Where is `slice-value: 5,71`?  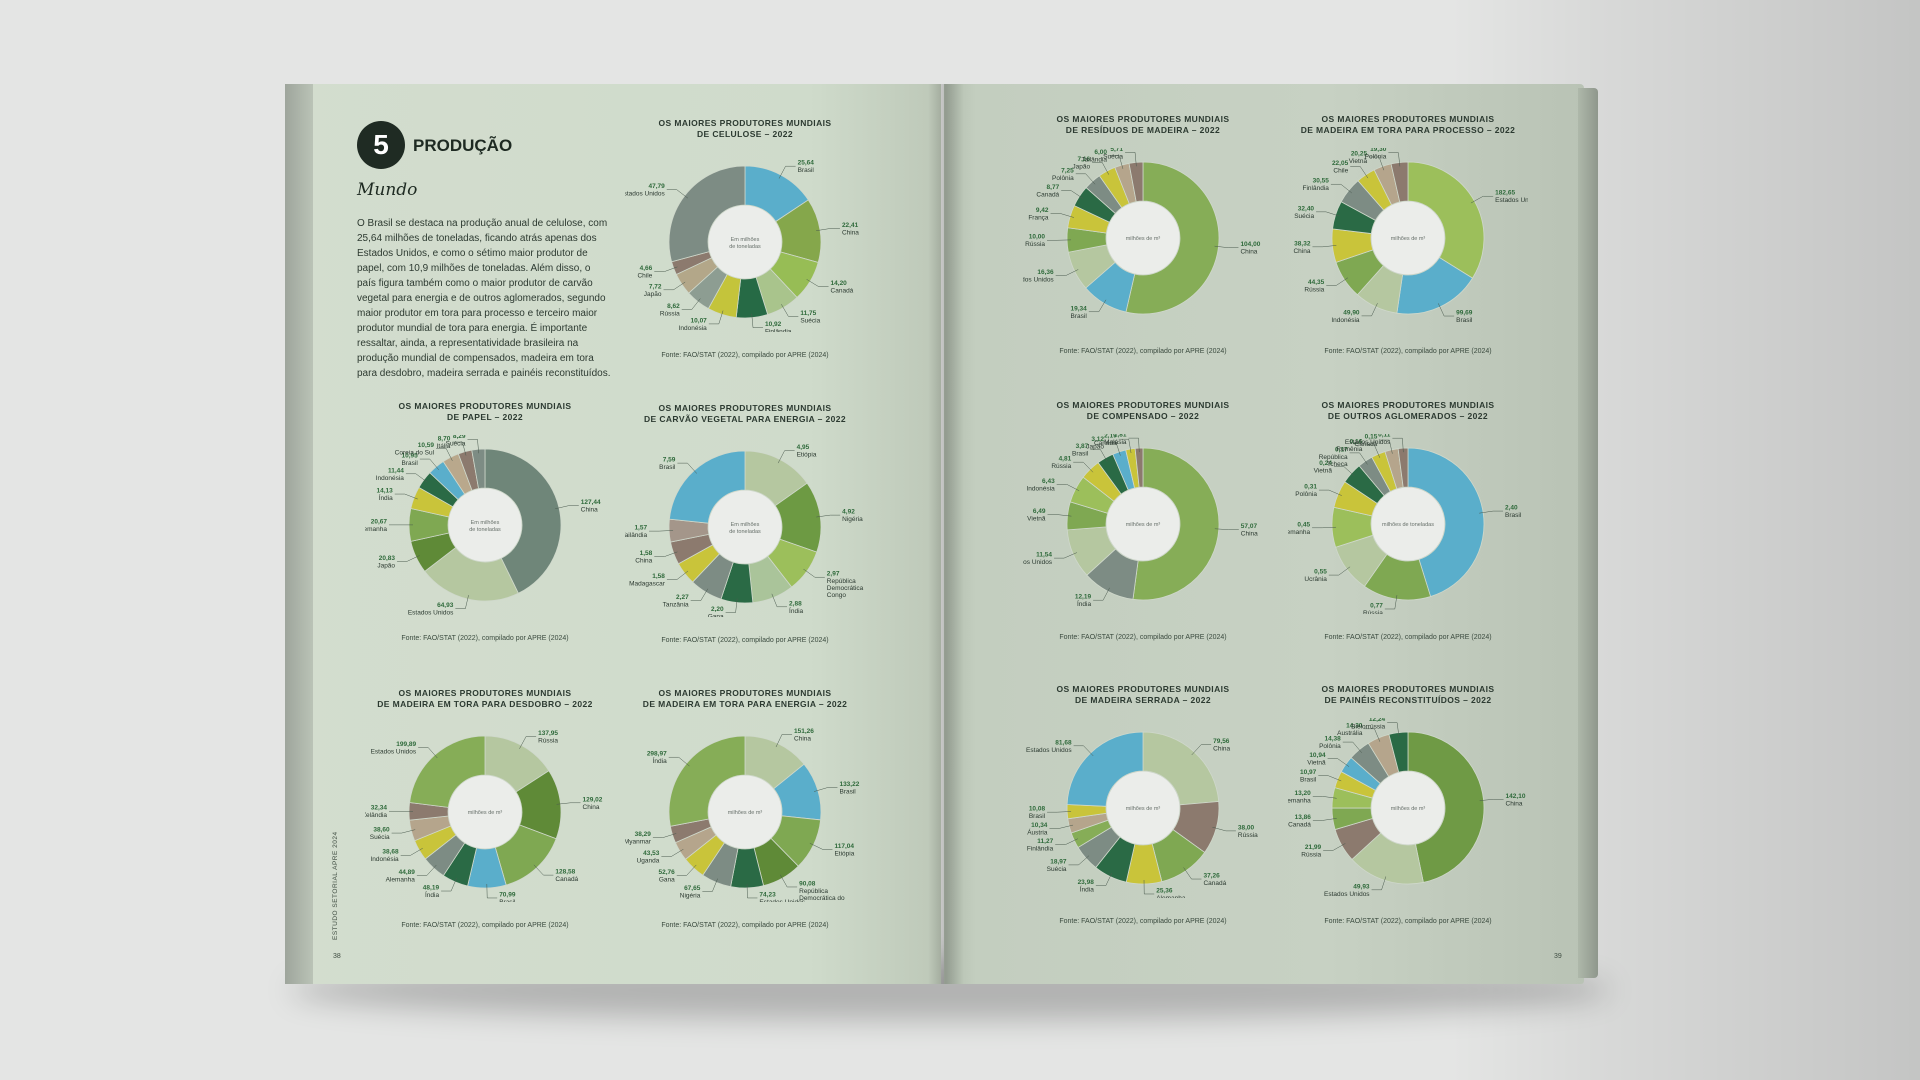
slice-value: 5,71 is located at coordinates (1116, 150).